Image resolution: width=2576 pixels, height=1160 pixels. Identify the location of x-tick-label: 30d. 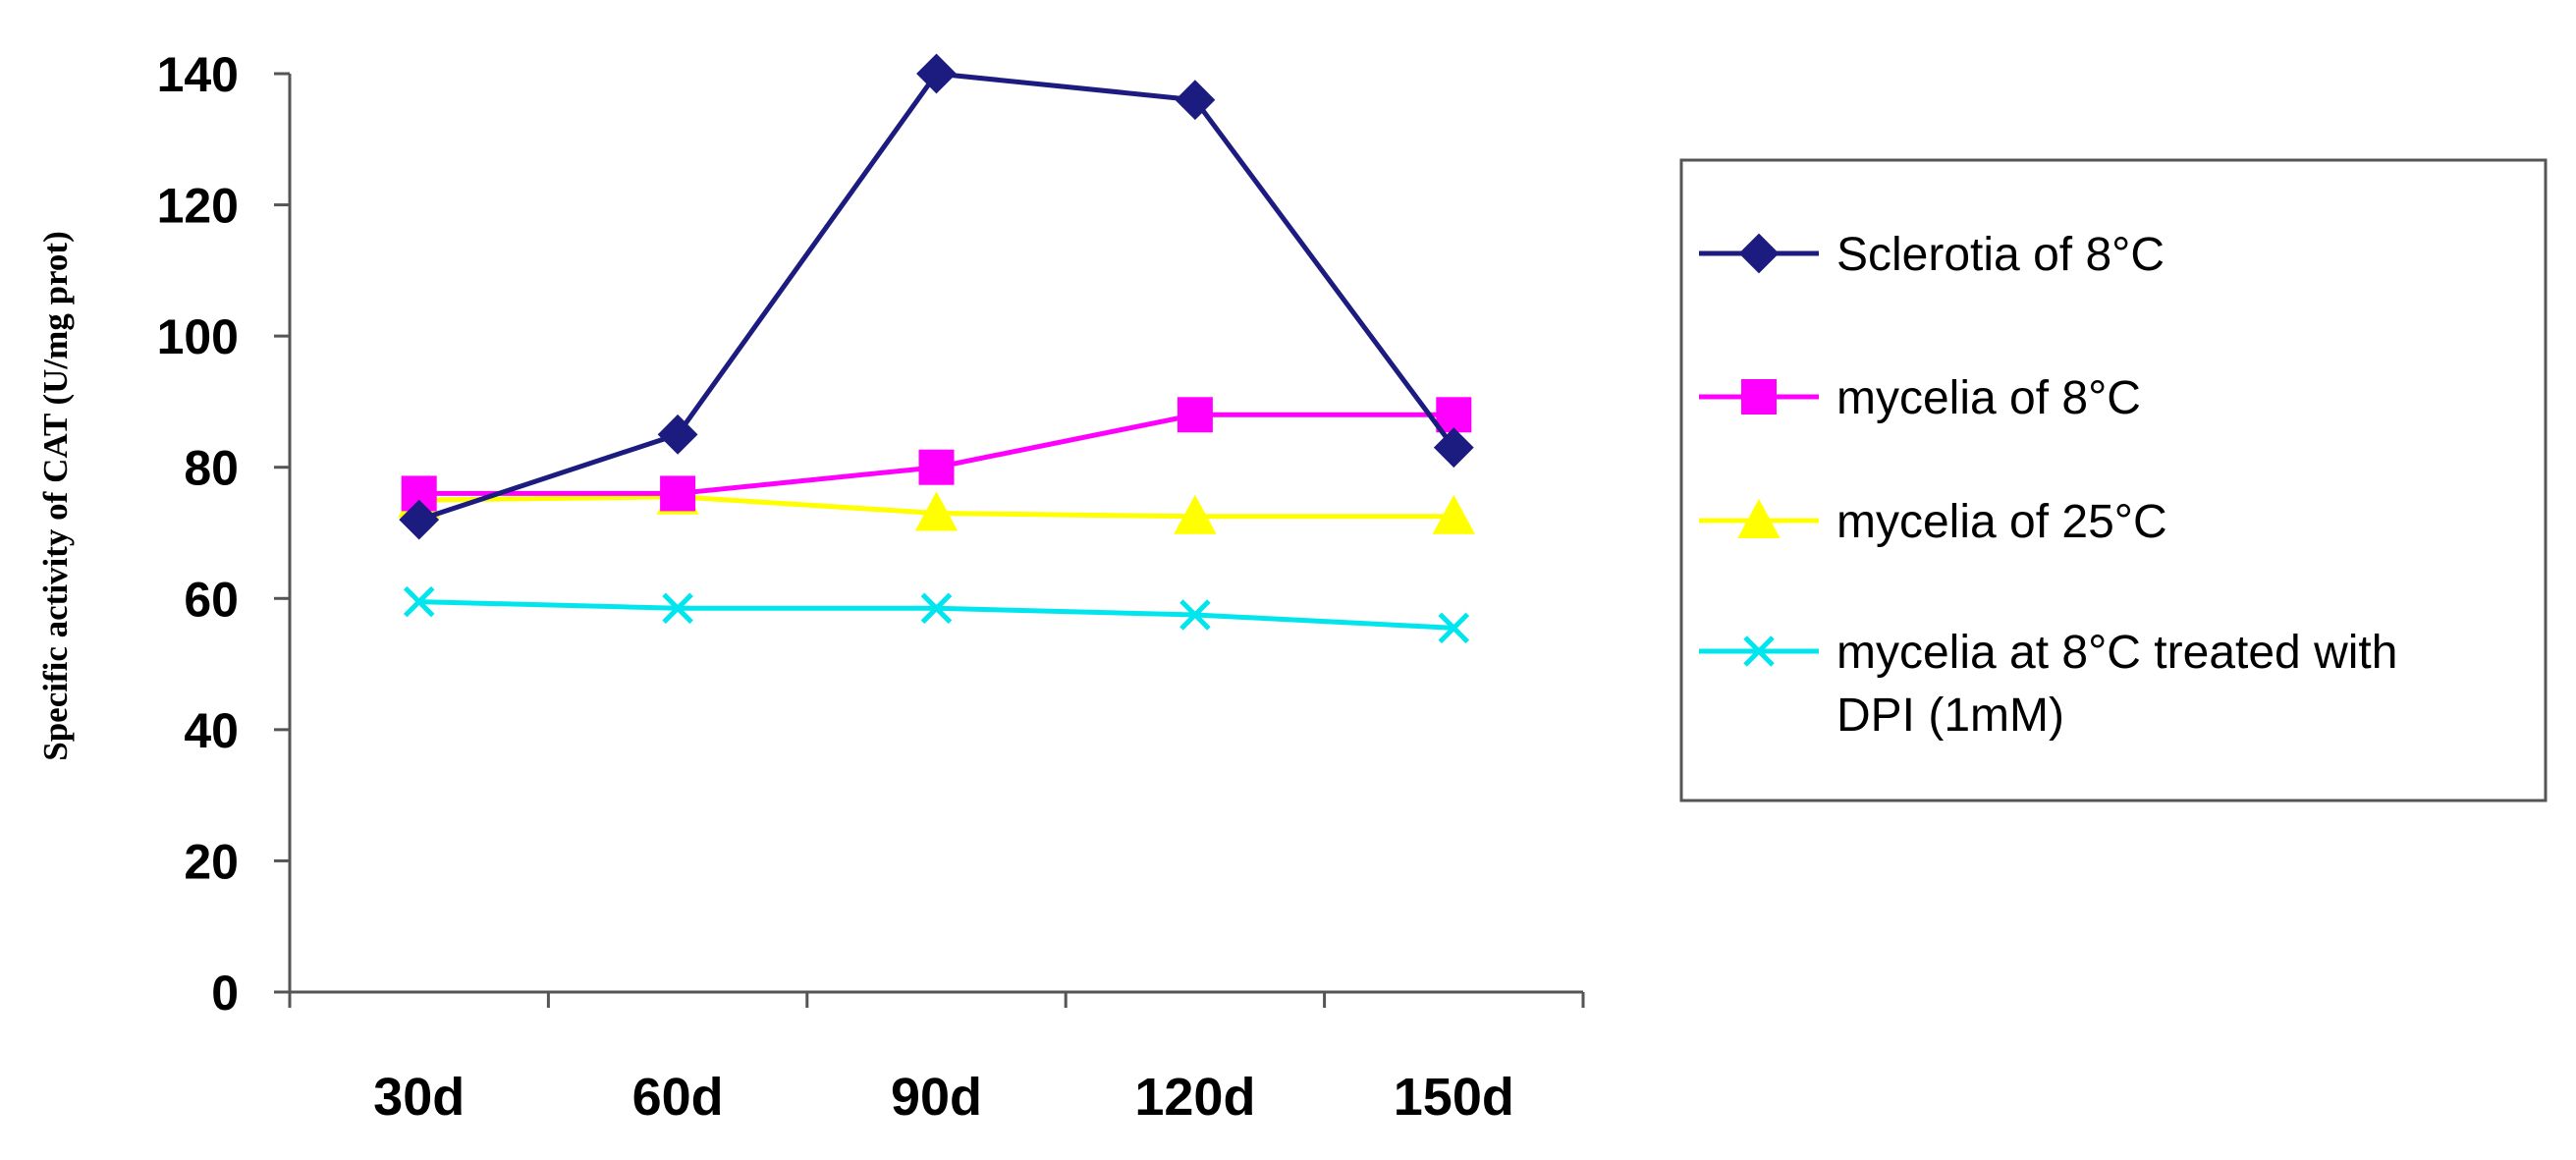
(419, 1097).